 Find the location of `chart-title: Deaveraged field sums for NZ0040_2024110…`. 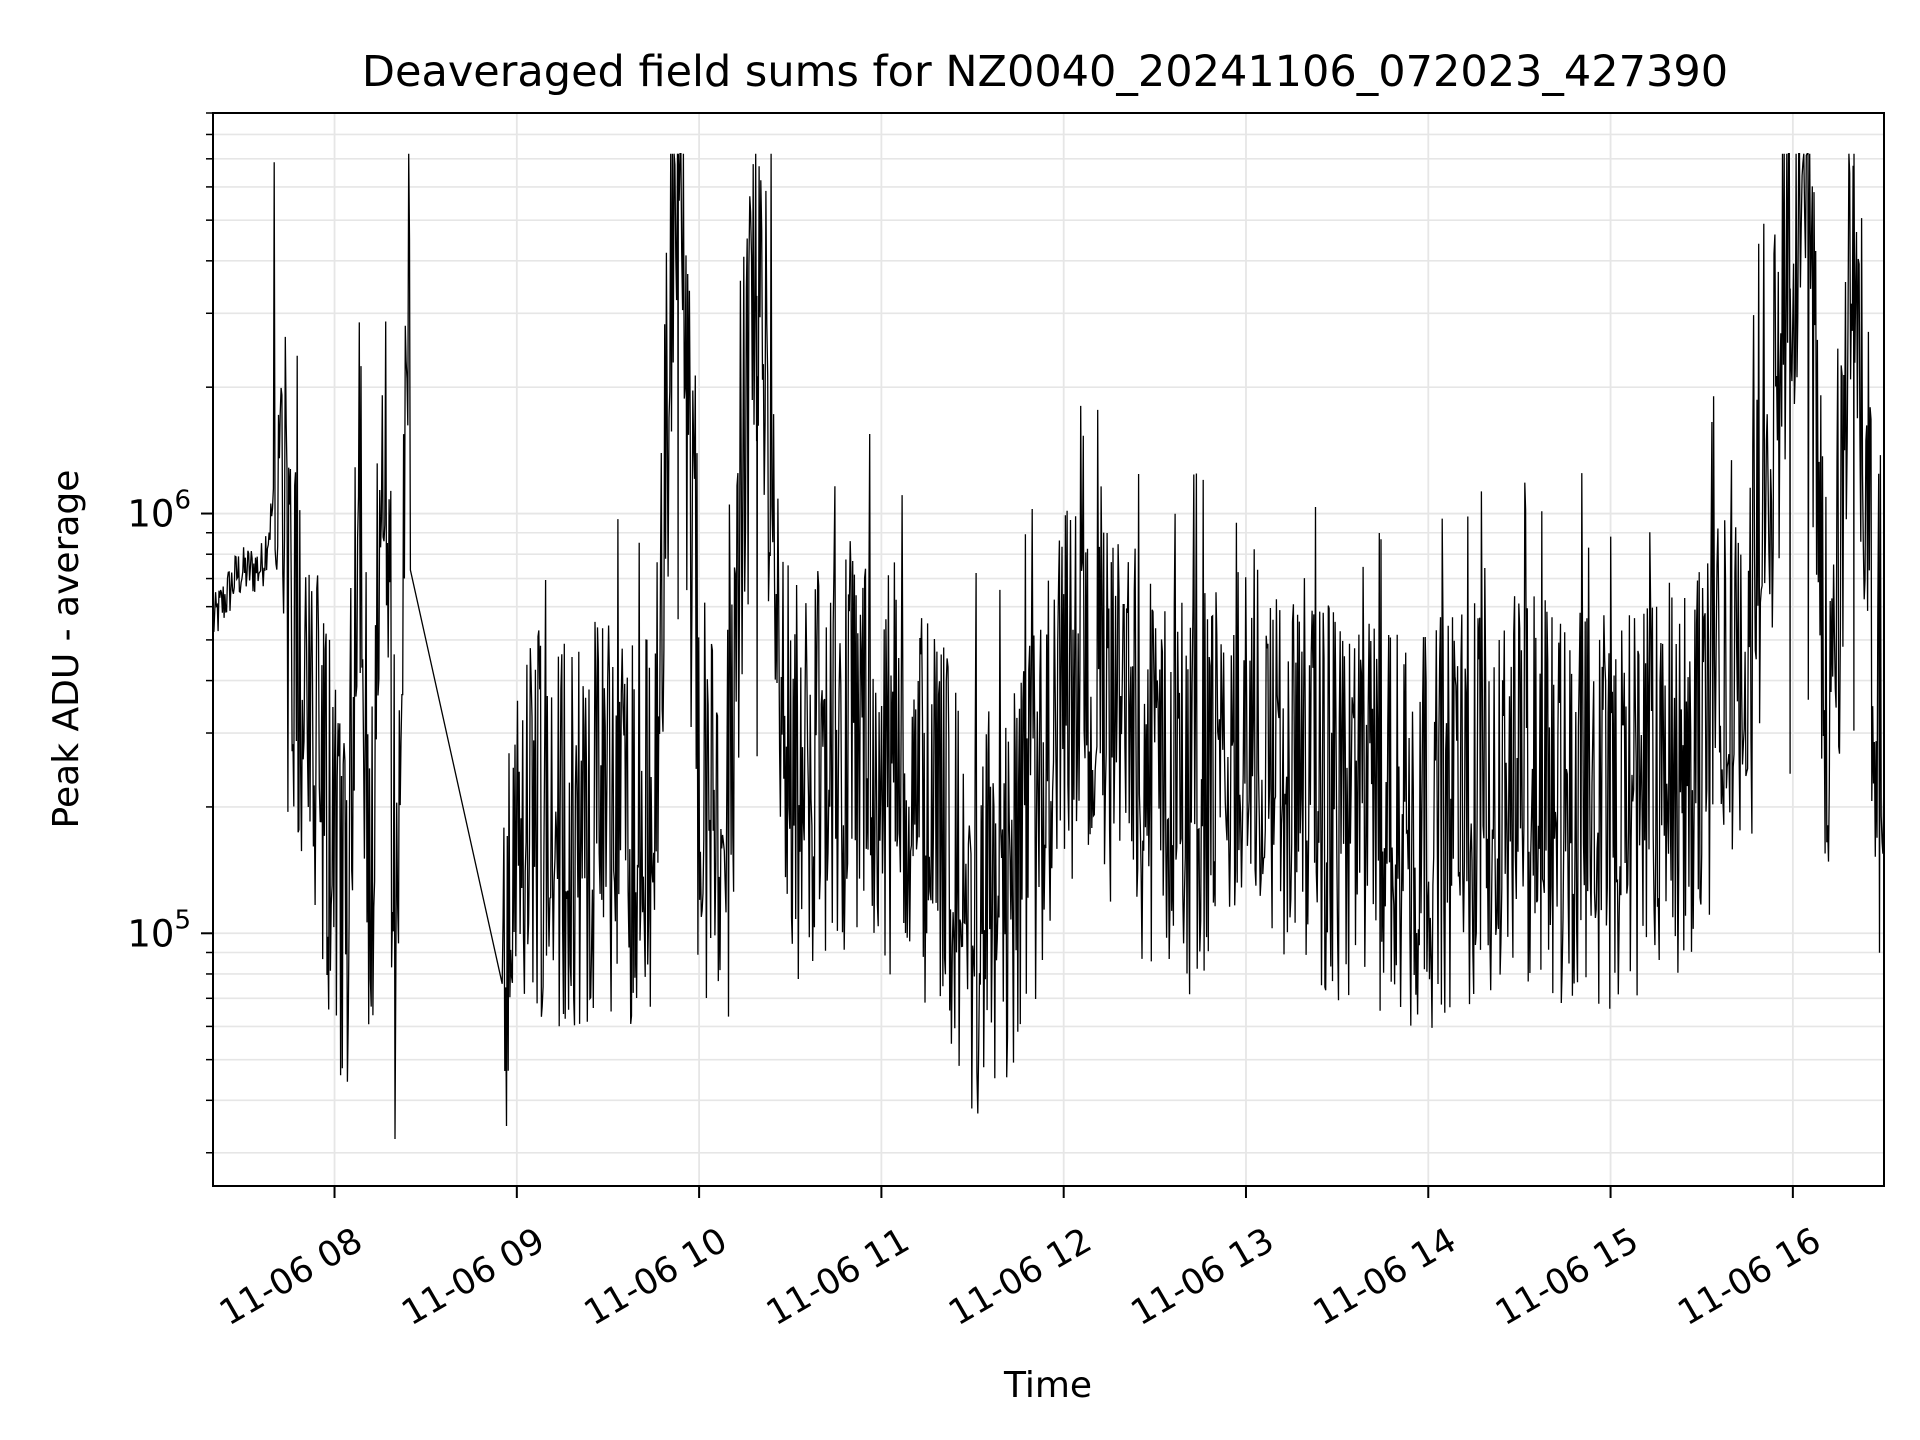

chart-title: Deaveraged field sums for NZ0040_2024110… is located at coordinates (1045, 72).